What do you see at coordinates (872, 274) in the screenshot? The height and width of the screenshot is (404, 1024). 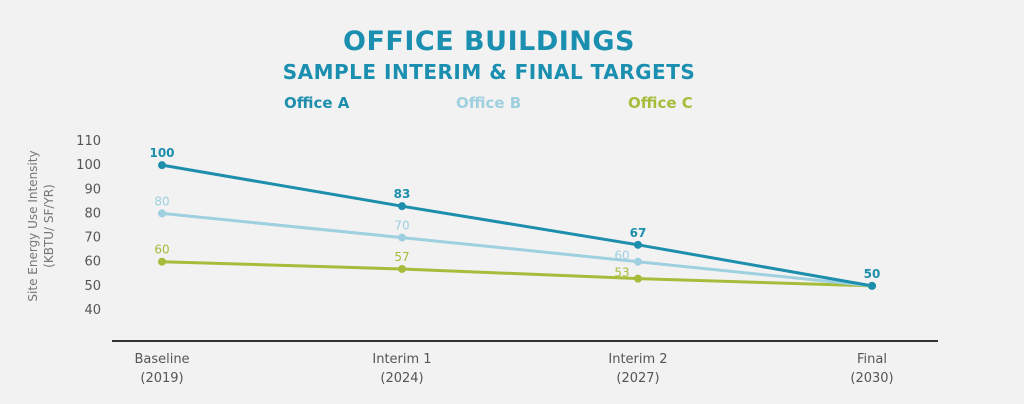 I see `data-label: 50` at bounding box center [872, 274].